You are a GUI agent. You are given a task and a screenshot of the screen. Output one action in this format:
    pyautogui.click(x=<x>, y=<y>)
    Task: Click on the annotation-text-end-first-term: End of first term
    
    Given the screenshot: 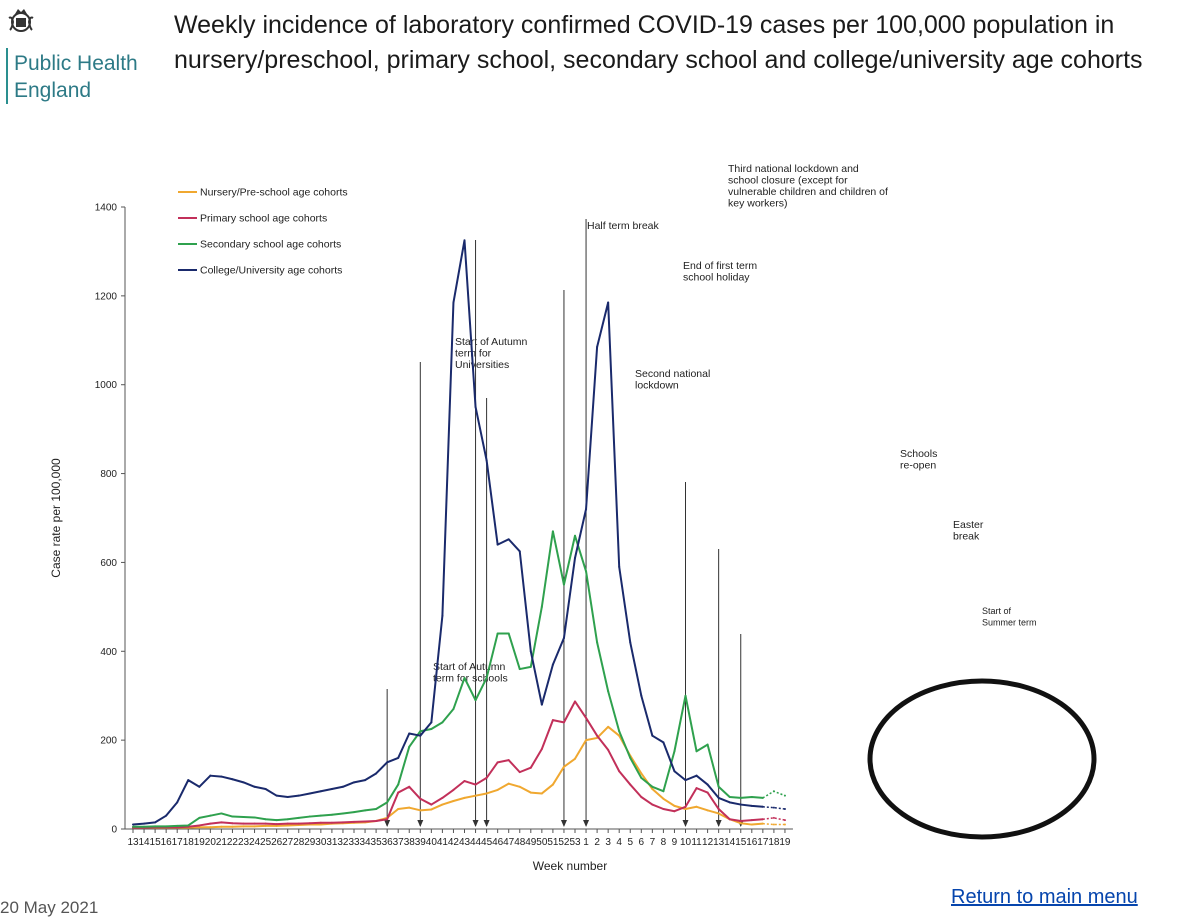 What is the action you would take?
    pyautogui.click(x=720, y=266)
    